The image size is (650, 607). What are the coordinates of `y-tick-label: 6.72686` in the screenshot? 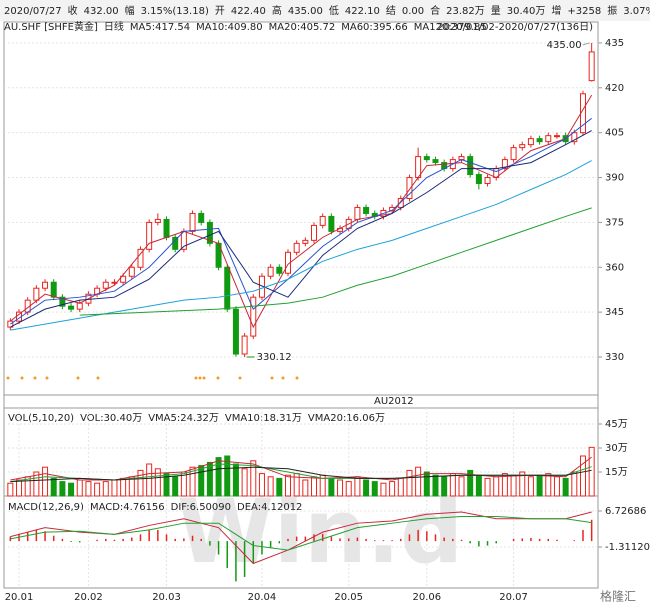 It's located at (625, 511).